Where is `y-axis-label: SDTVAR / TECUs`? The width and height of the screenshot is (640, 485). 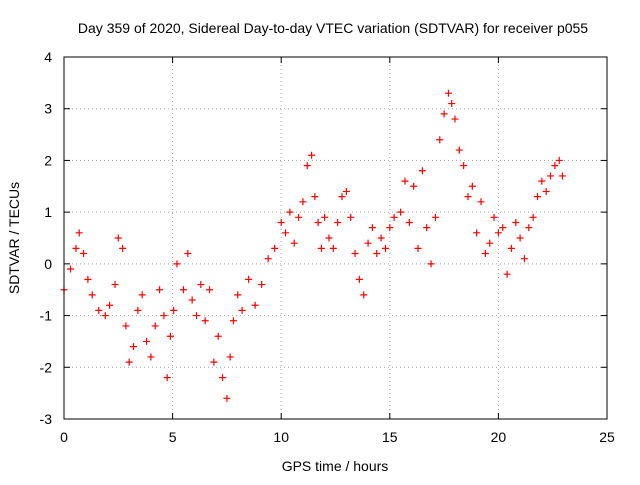 y-axis-label: SDTVAR / TECUs is located at coordinates (14, 238).